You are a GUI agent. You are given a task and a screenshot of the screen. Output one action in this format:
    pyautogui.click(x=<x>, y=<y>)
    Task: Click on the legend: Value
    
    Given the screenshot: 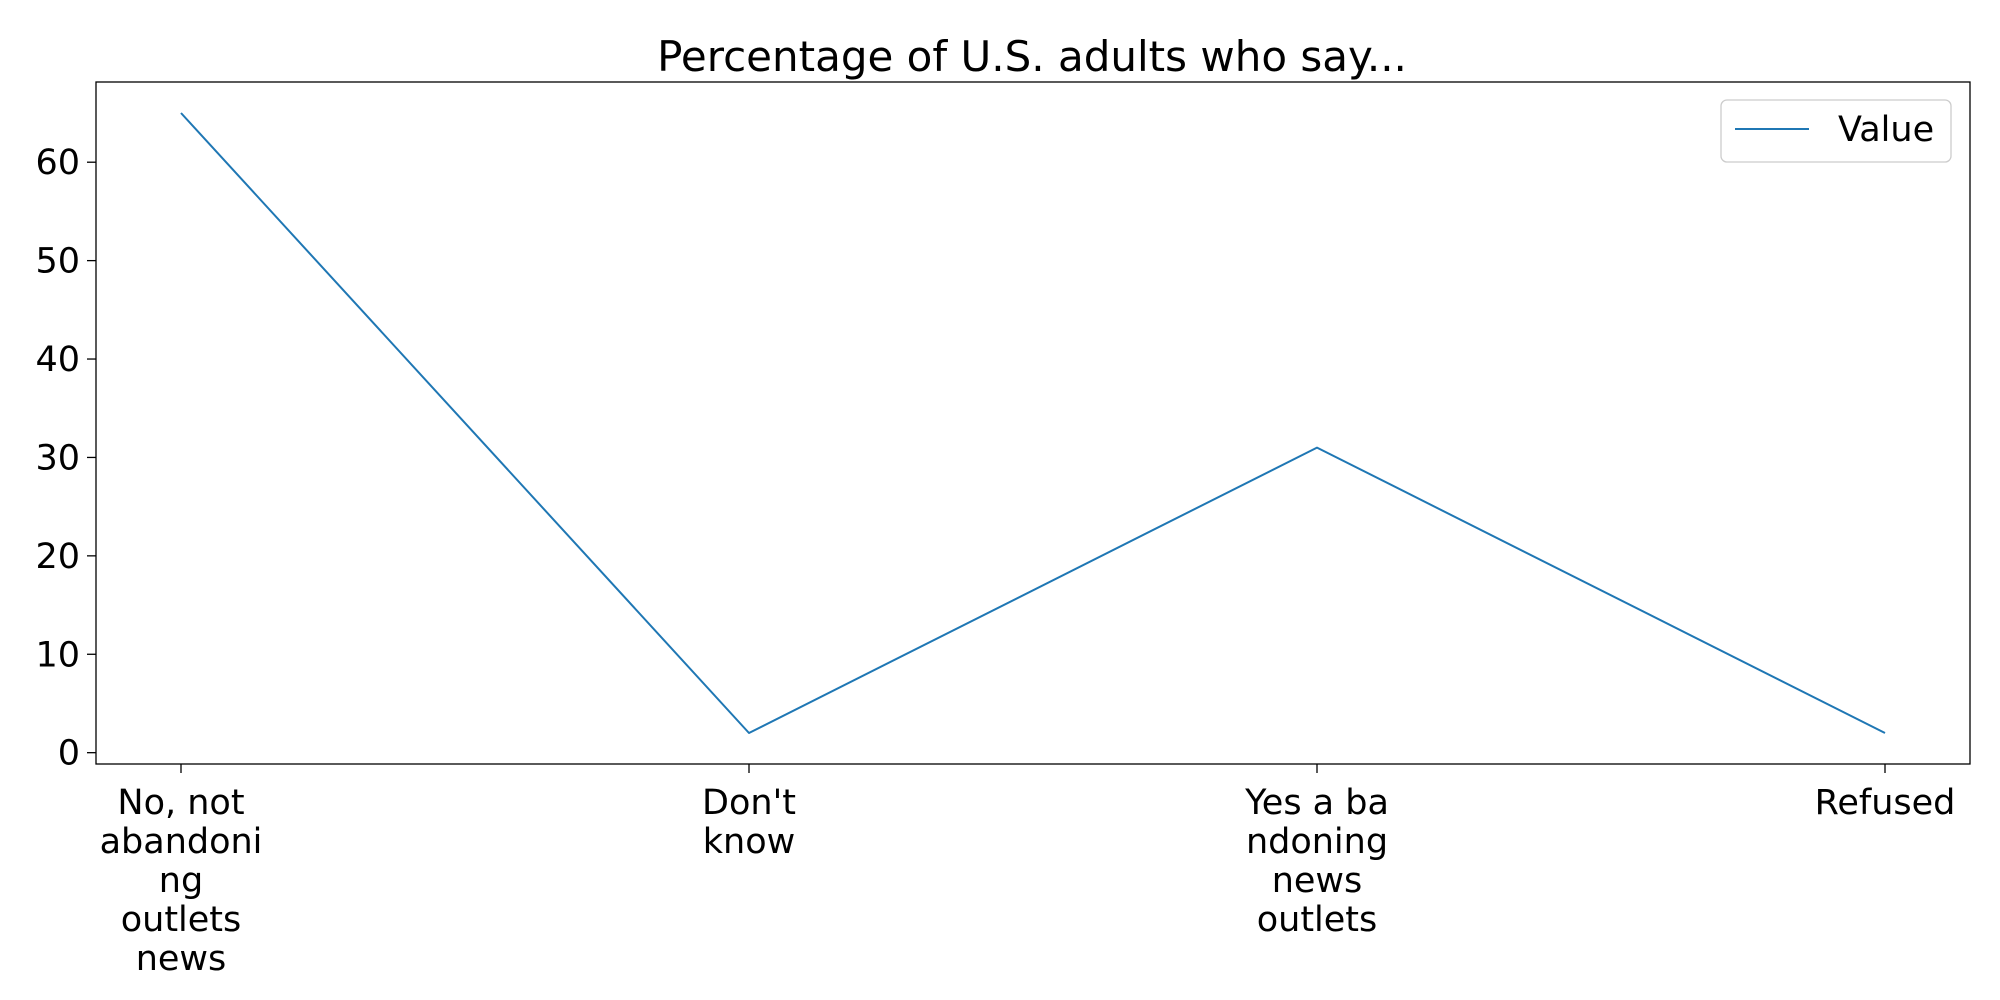 What is the action you would take?
    pyautogui.click(x=1836, y=131)
    